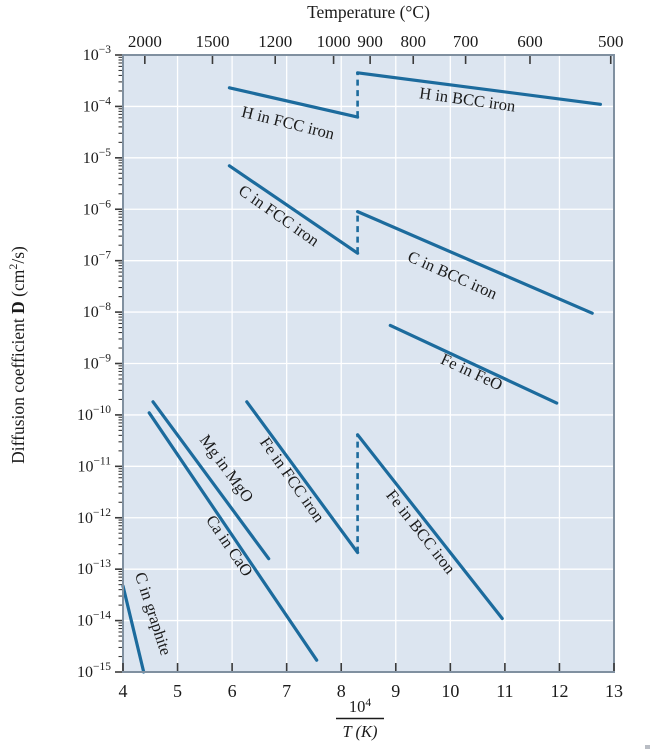  I want to click on y-axis-title: Diffusion coefficient D (cm2/s), so click(17, 355).